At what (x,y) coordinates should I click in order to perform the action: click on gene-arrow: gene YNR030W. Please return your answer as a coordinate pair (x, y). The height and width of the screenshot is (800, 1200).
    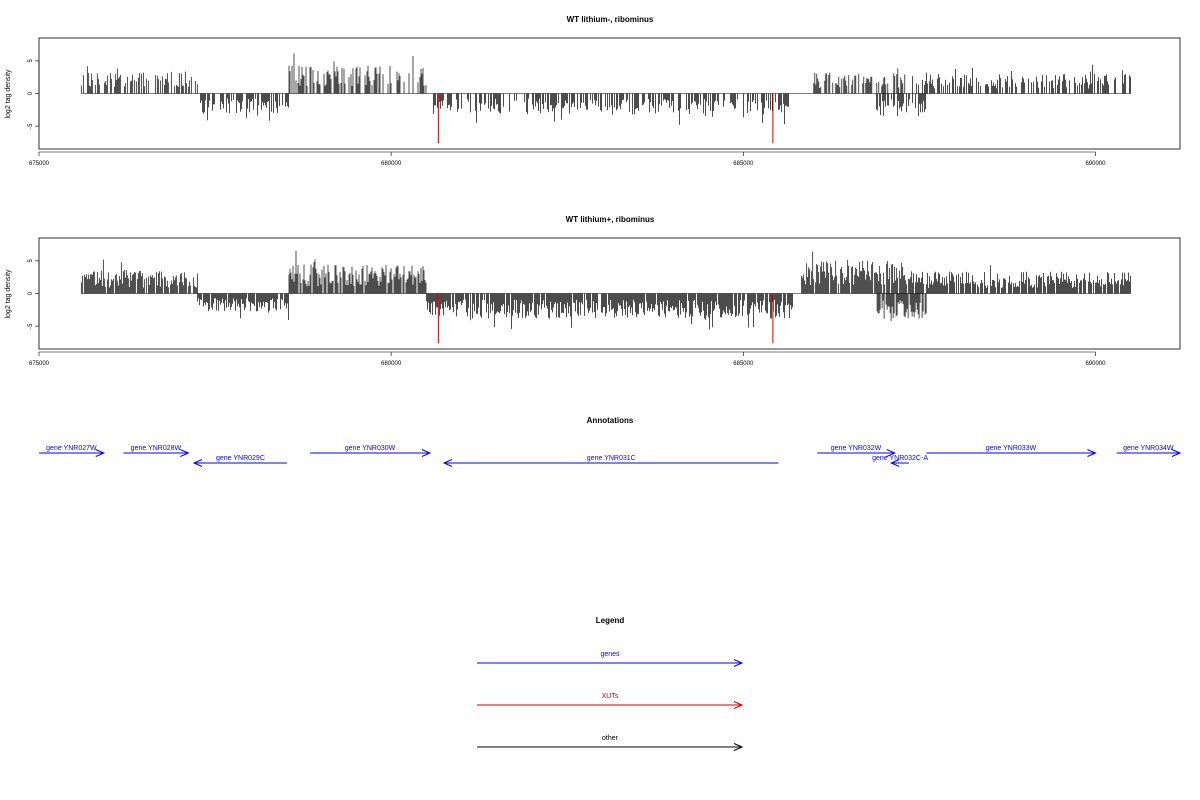
    Looking at the image, I should click on (371, 451).